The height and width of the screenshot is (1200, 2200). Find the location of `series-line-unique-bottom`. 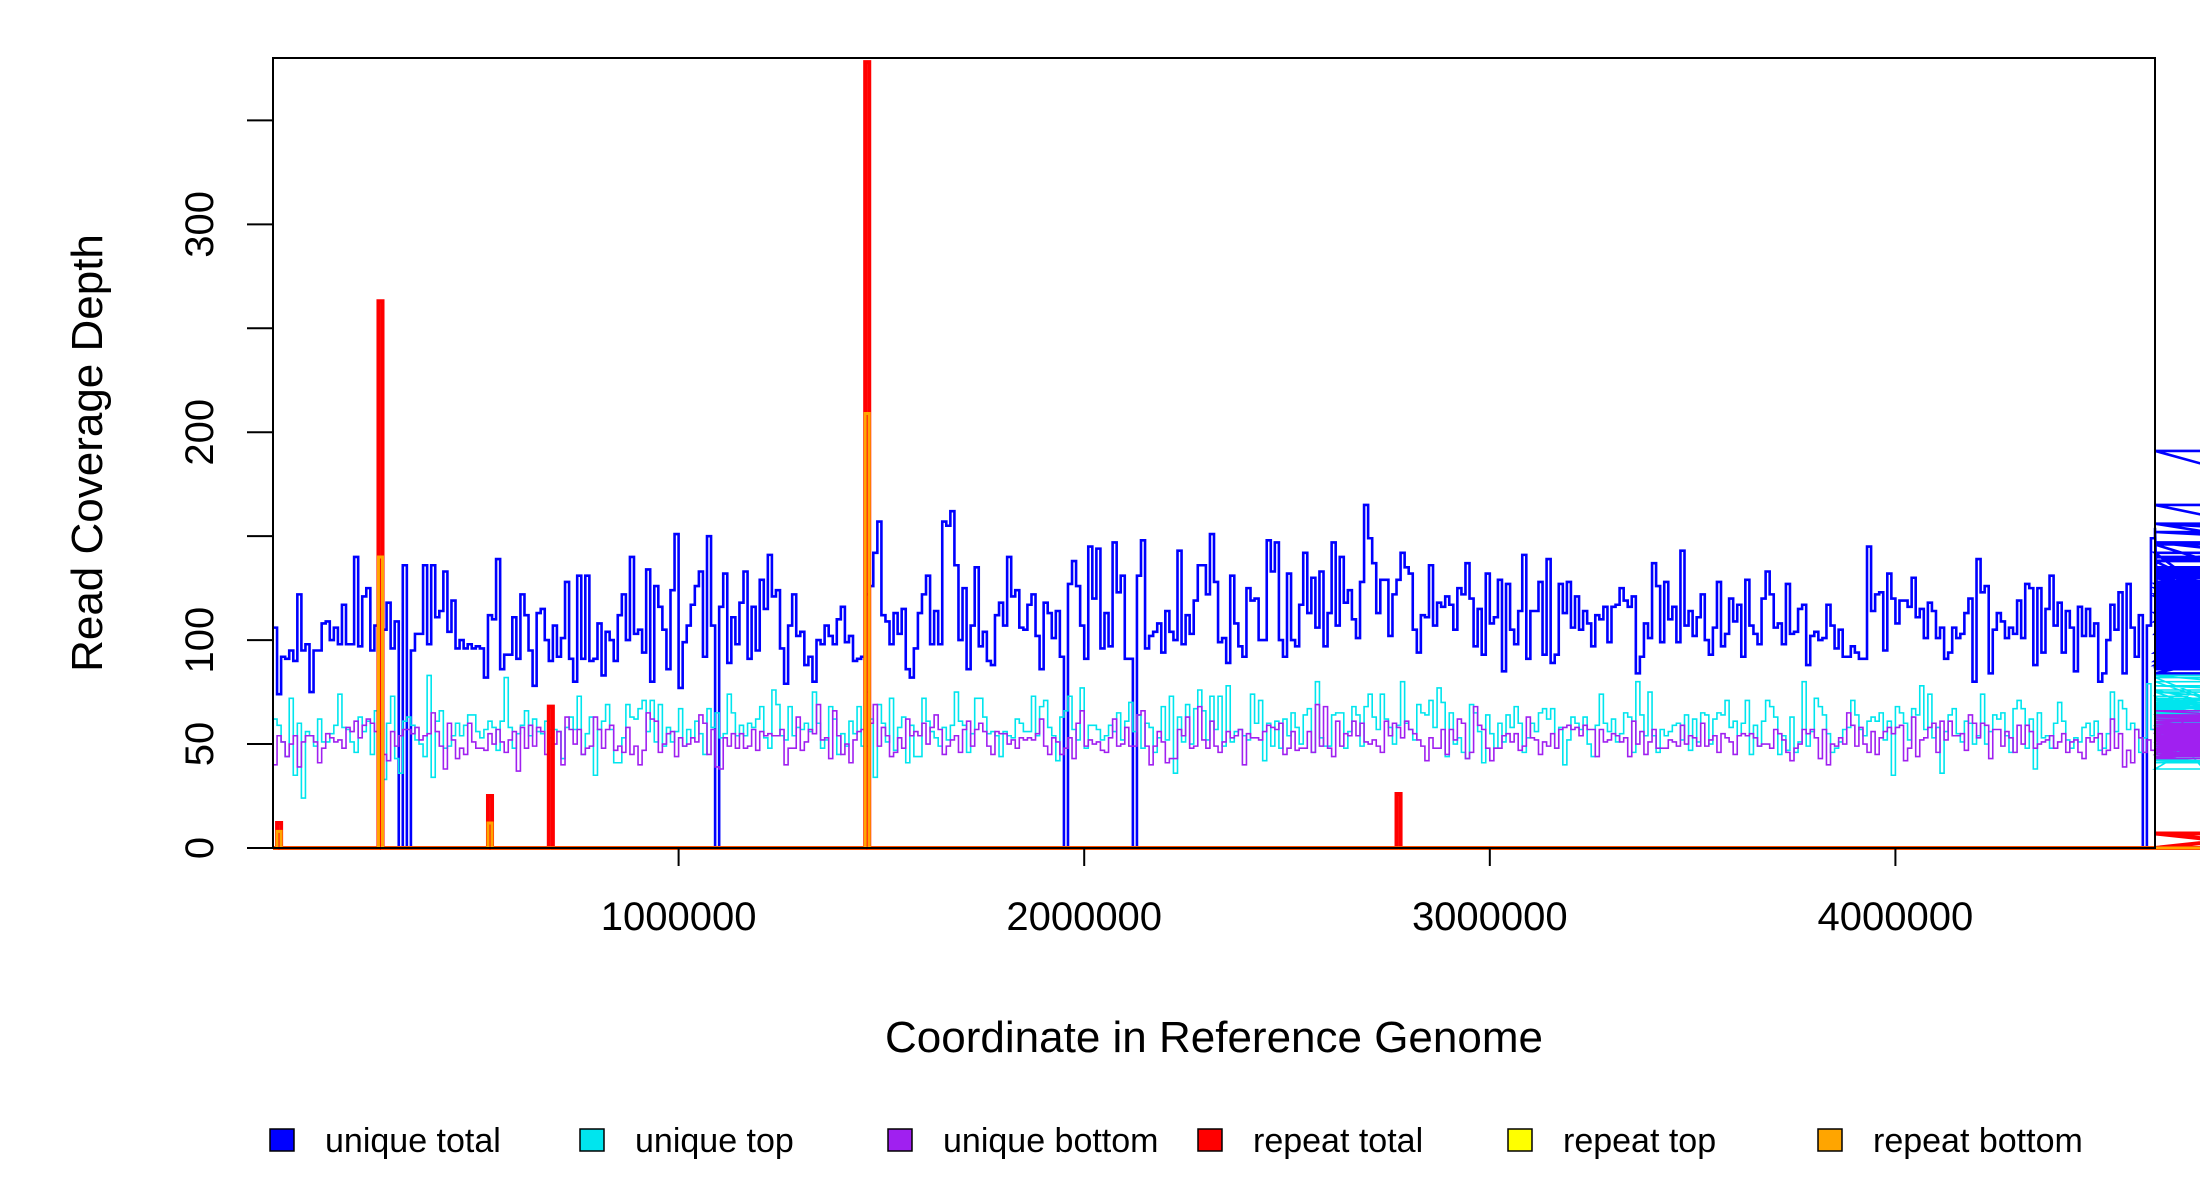

series-line-unique-bottom is located at coordinates (1236, 737).